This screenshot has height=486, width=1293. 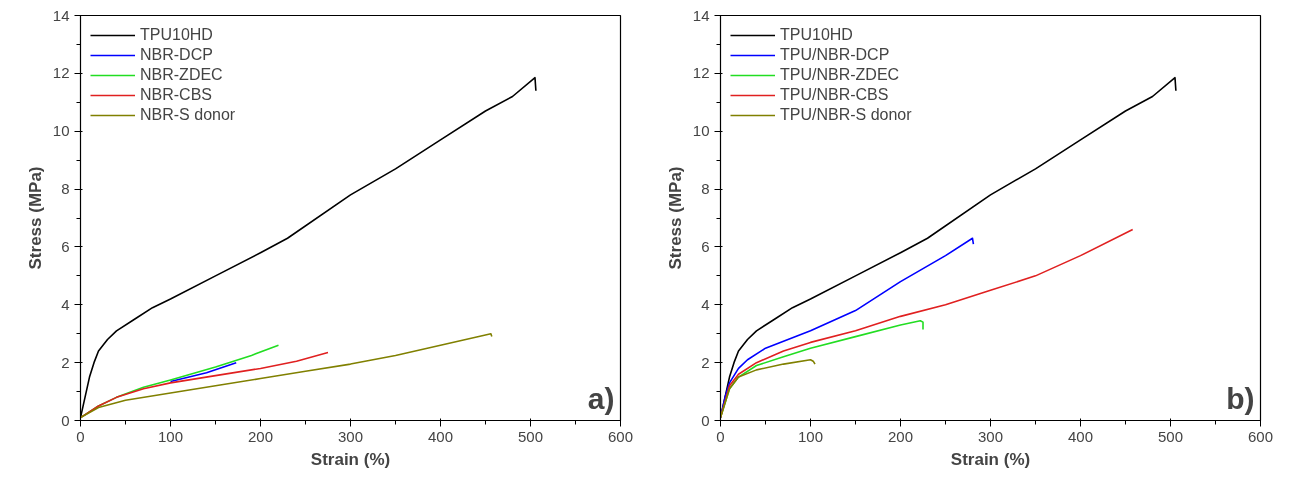 What do you see at coordinates (176, 95) in the screenshot?
I see `legend-label: NBR-CBS` at bounding box center [176, 95].